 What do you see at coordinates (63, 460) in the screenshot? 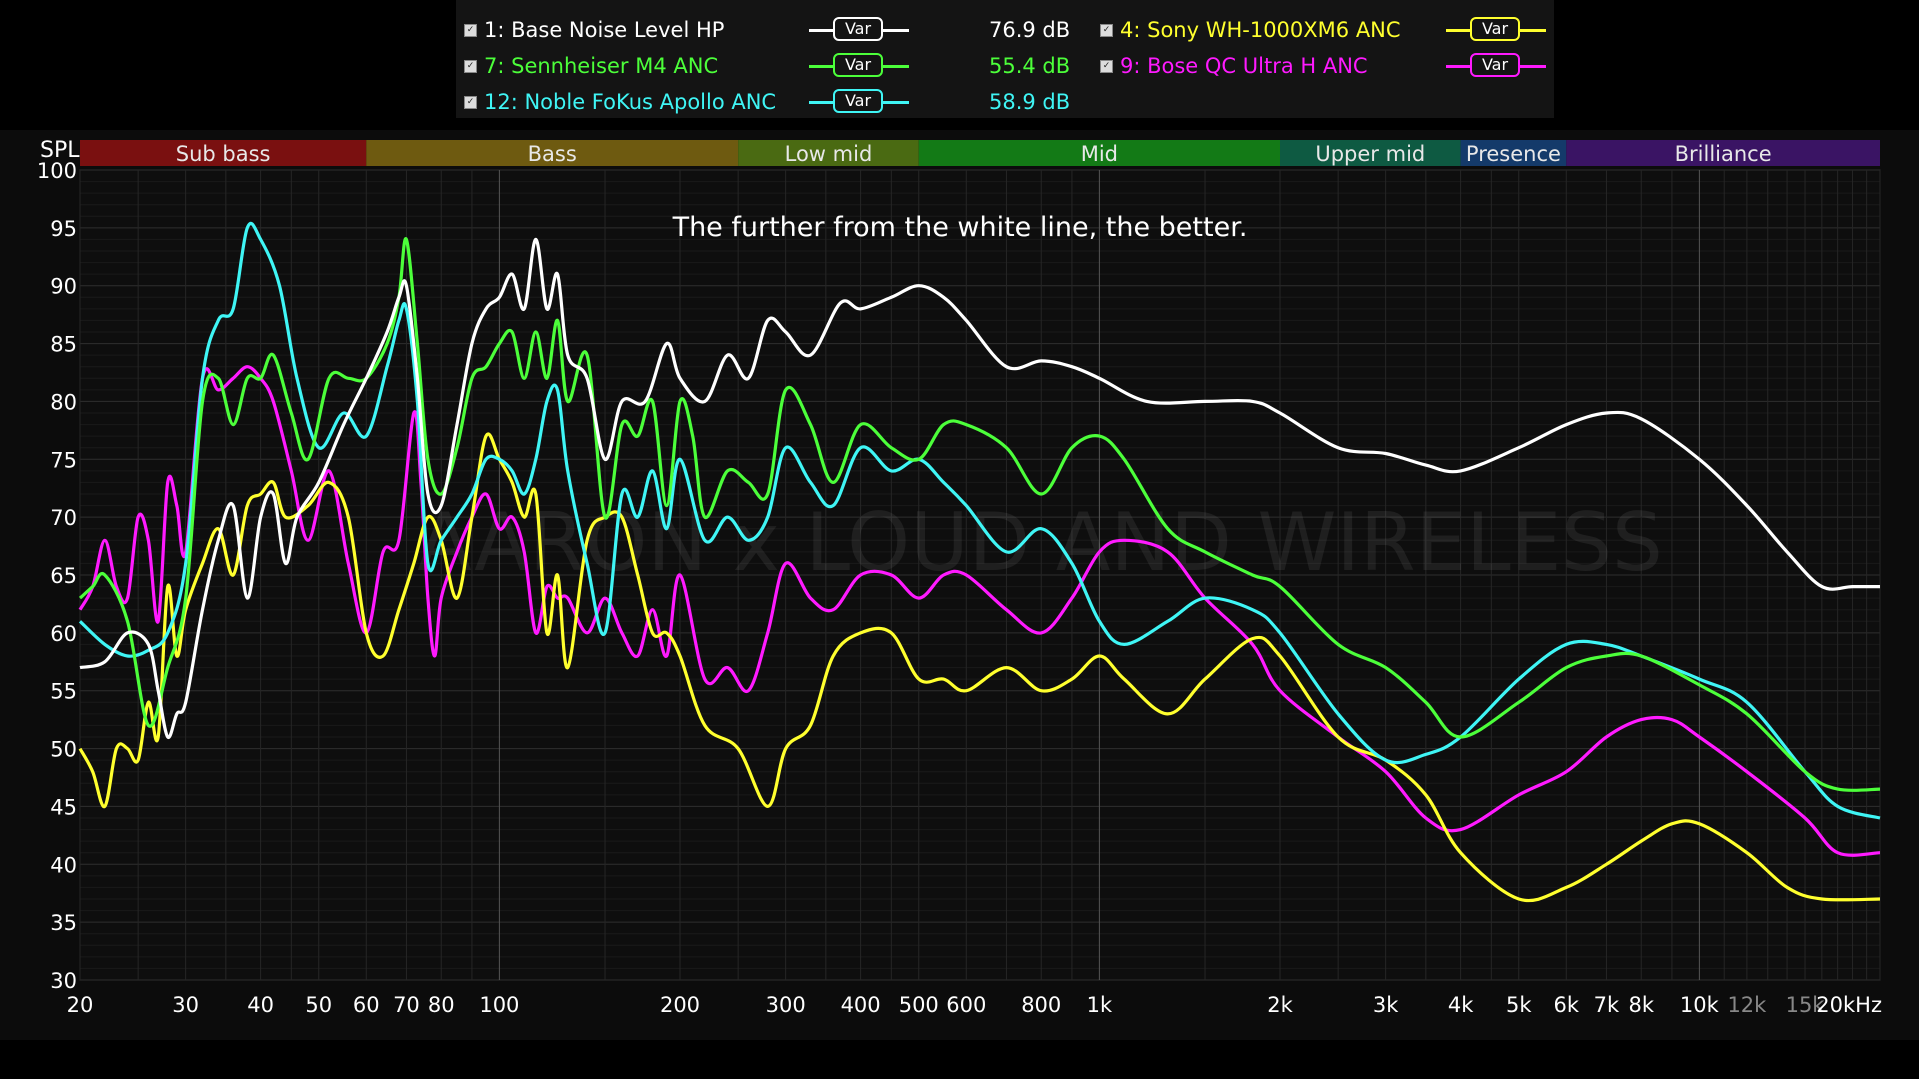
I see `y-tick-label: 75` at bounding box center [63, 460].